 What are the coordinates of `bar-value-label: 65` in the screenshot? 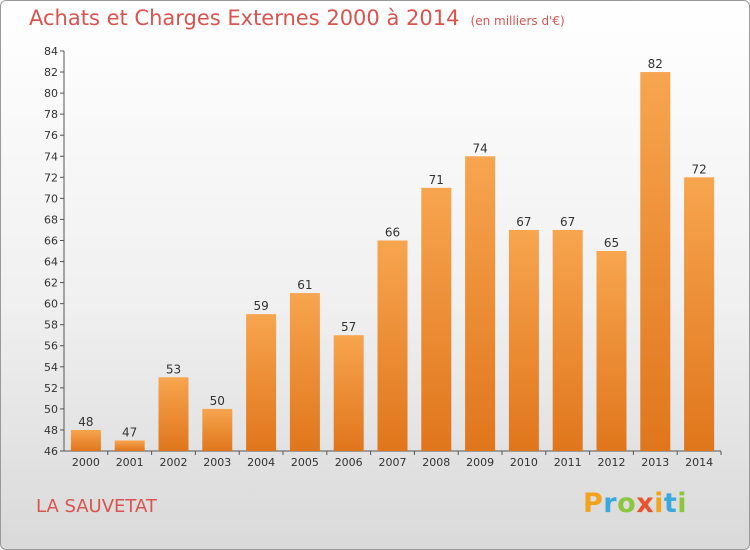 It's located at (611, 243).